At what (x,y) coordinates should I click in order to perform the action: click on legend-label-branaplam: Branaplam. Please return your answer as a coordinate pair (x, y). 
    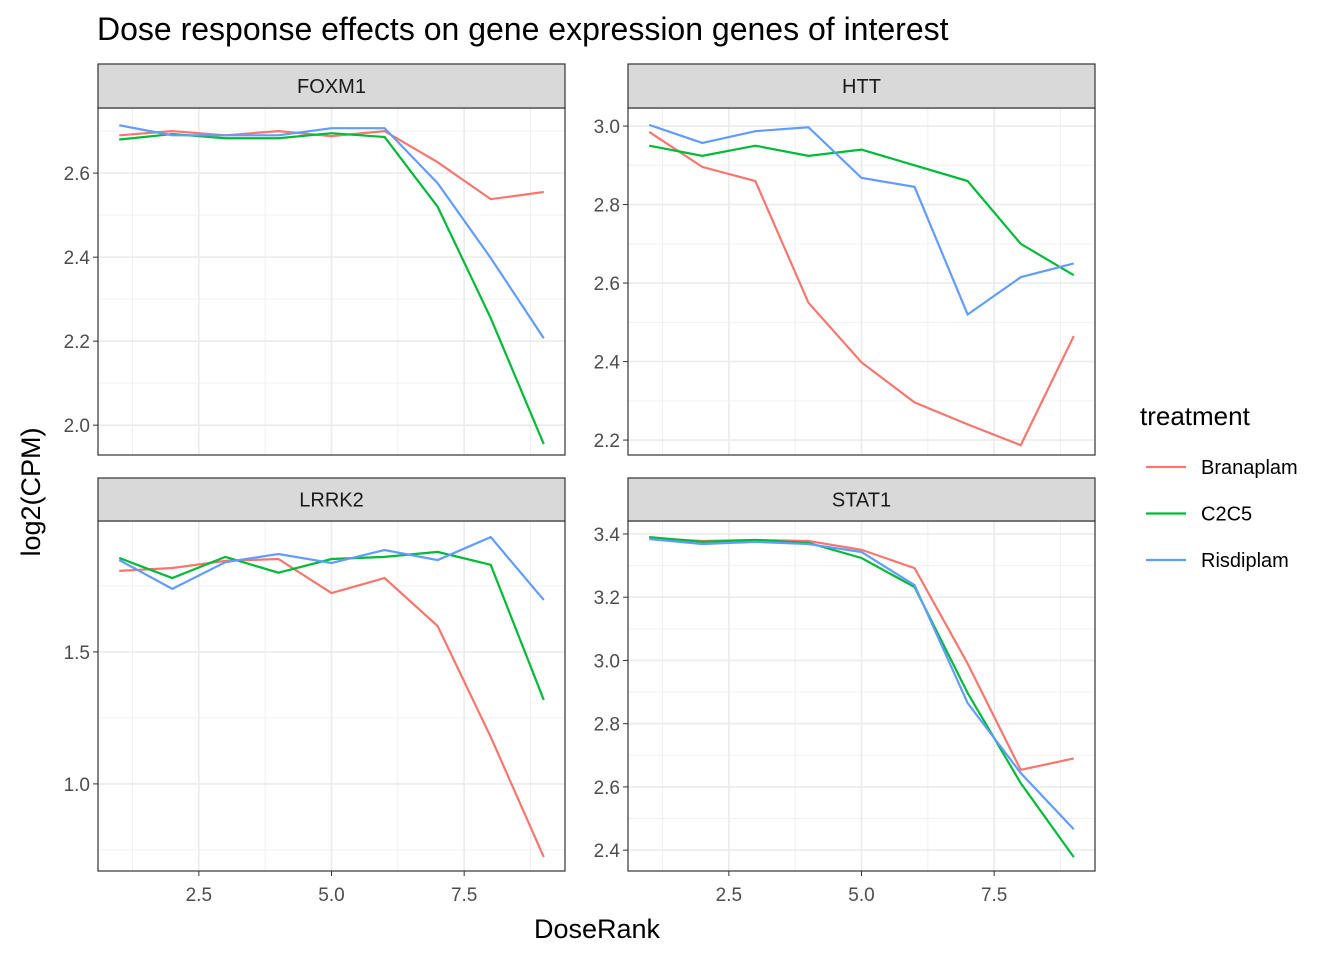
    Looking at the image, I should click on (1249, 468).